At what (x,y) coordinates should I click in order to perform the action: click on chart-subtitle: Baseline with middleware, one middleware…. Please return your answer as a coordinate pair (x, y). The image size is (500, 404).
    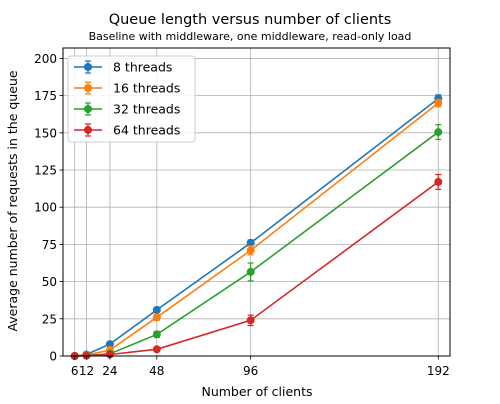
    Looking at the image, I should click on (250, 36).